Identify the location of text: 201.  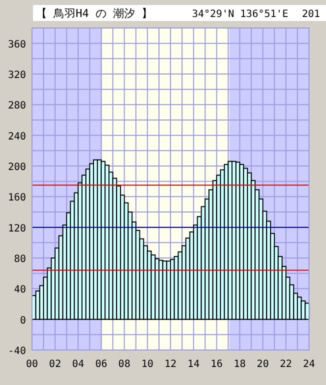
(311, 14).